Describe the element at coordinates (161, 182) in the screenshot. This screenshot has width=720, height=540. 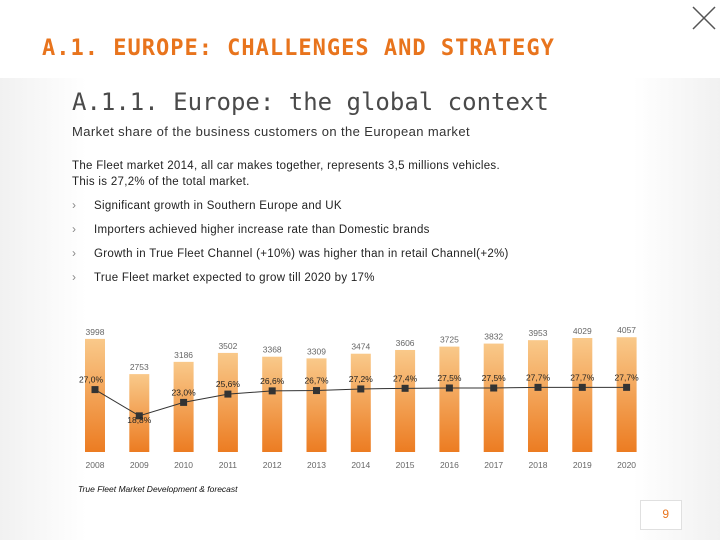
I see `intro-line-2: This is 27,2% of the total market.` at that location.